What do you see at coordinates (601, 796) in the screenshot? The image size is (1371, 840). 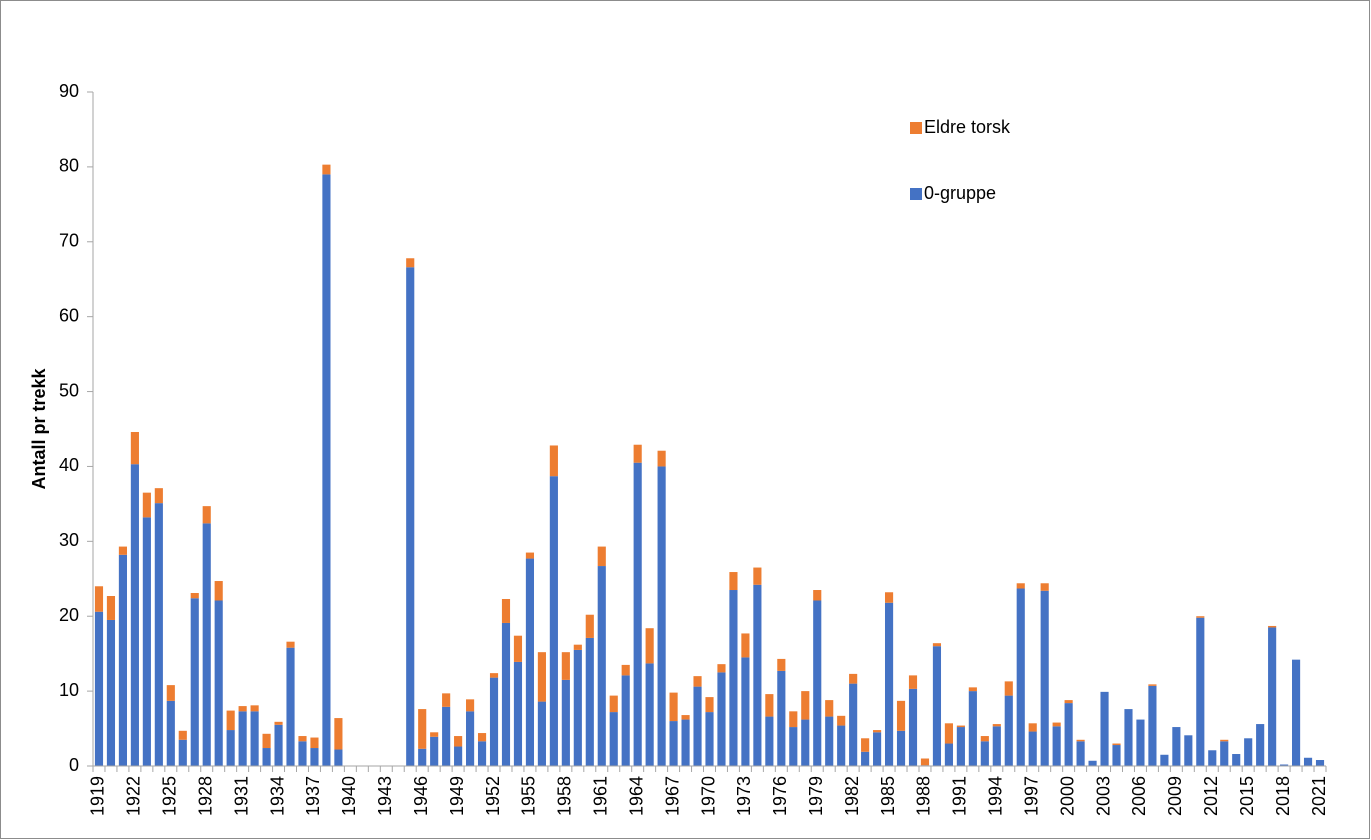 I see `x-tick-label: 1961` at bounding box center [601, 796].